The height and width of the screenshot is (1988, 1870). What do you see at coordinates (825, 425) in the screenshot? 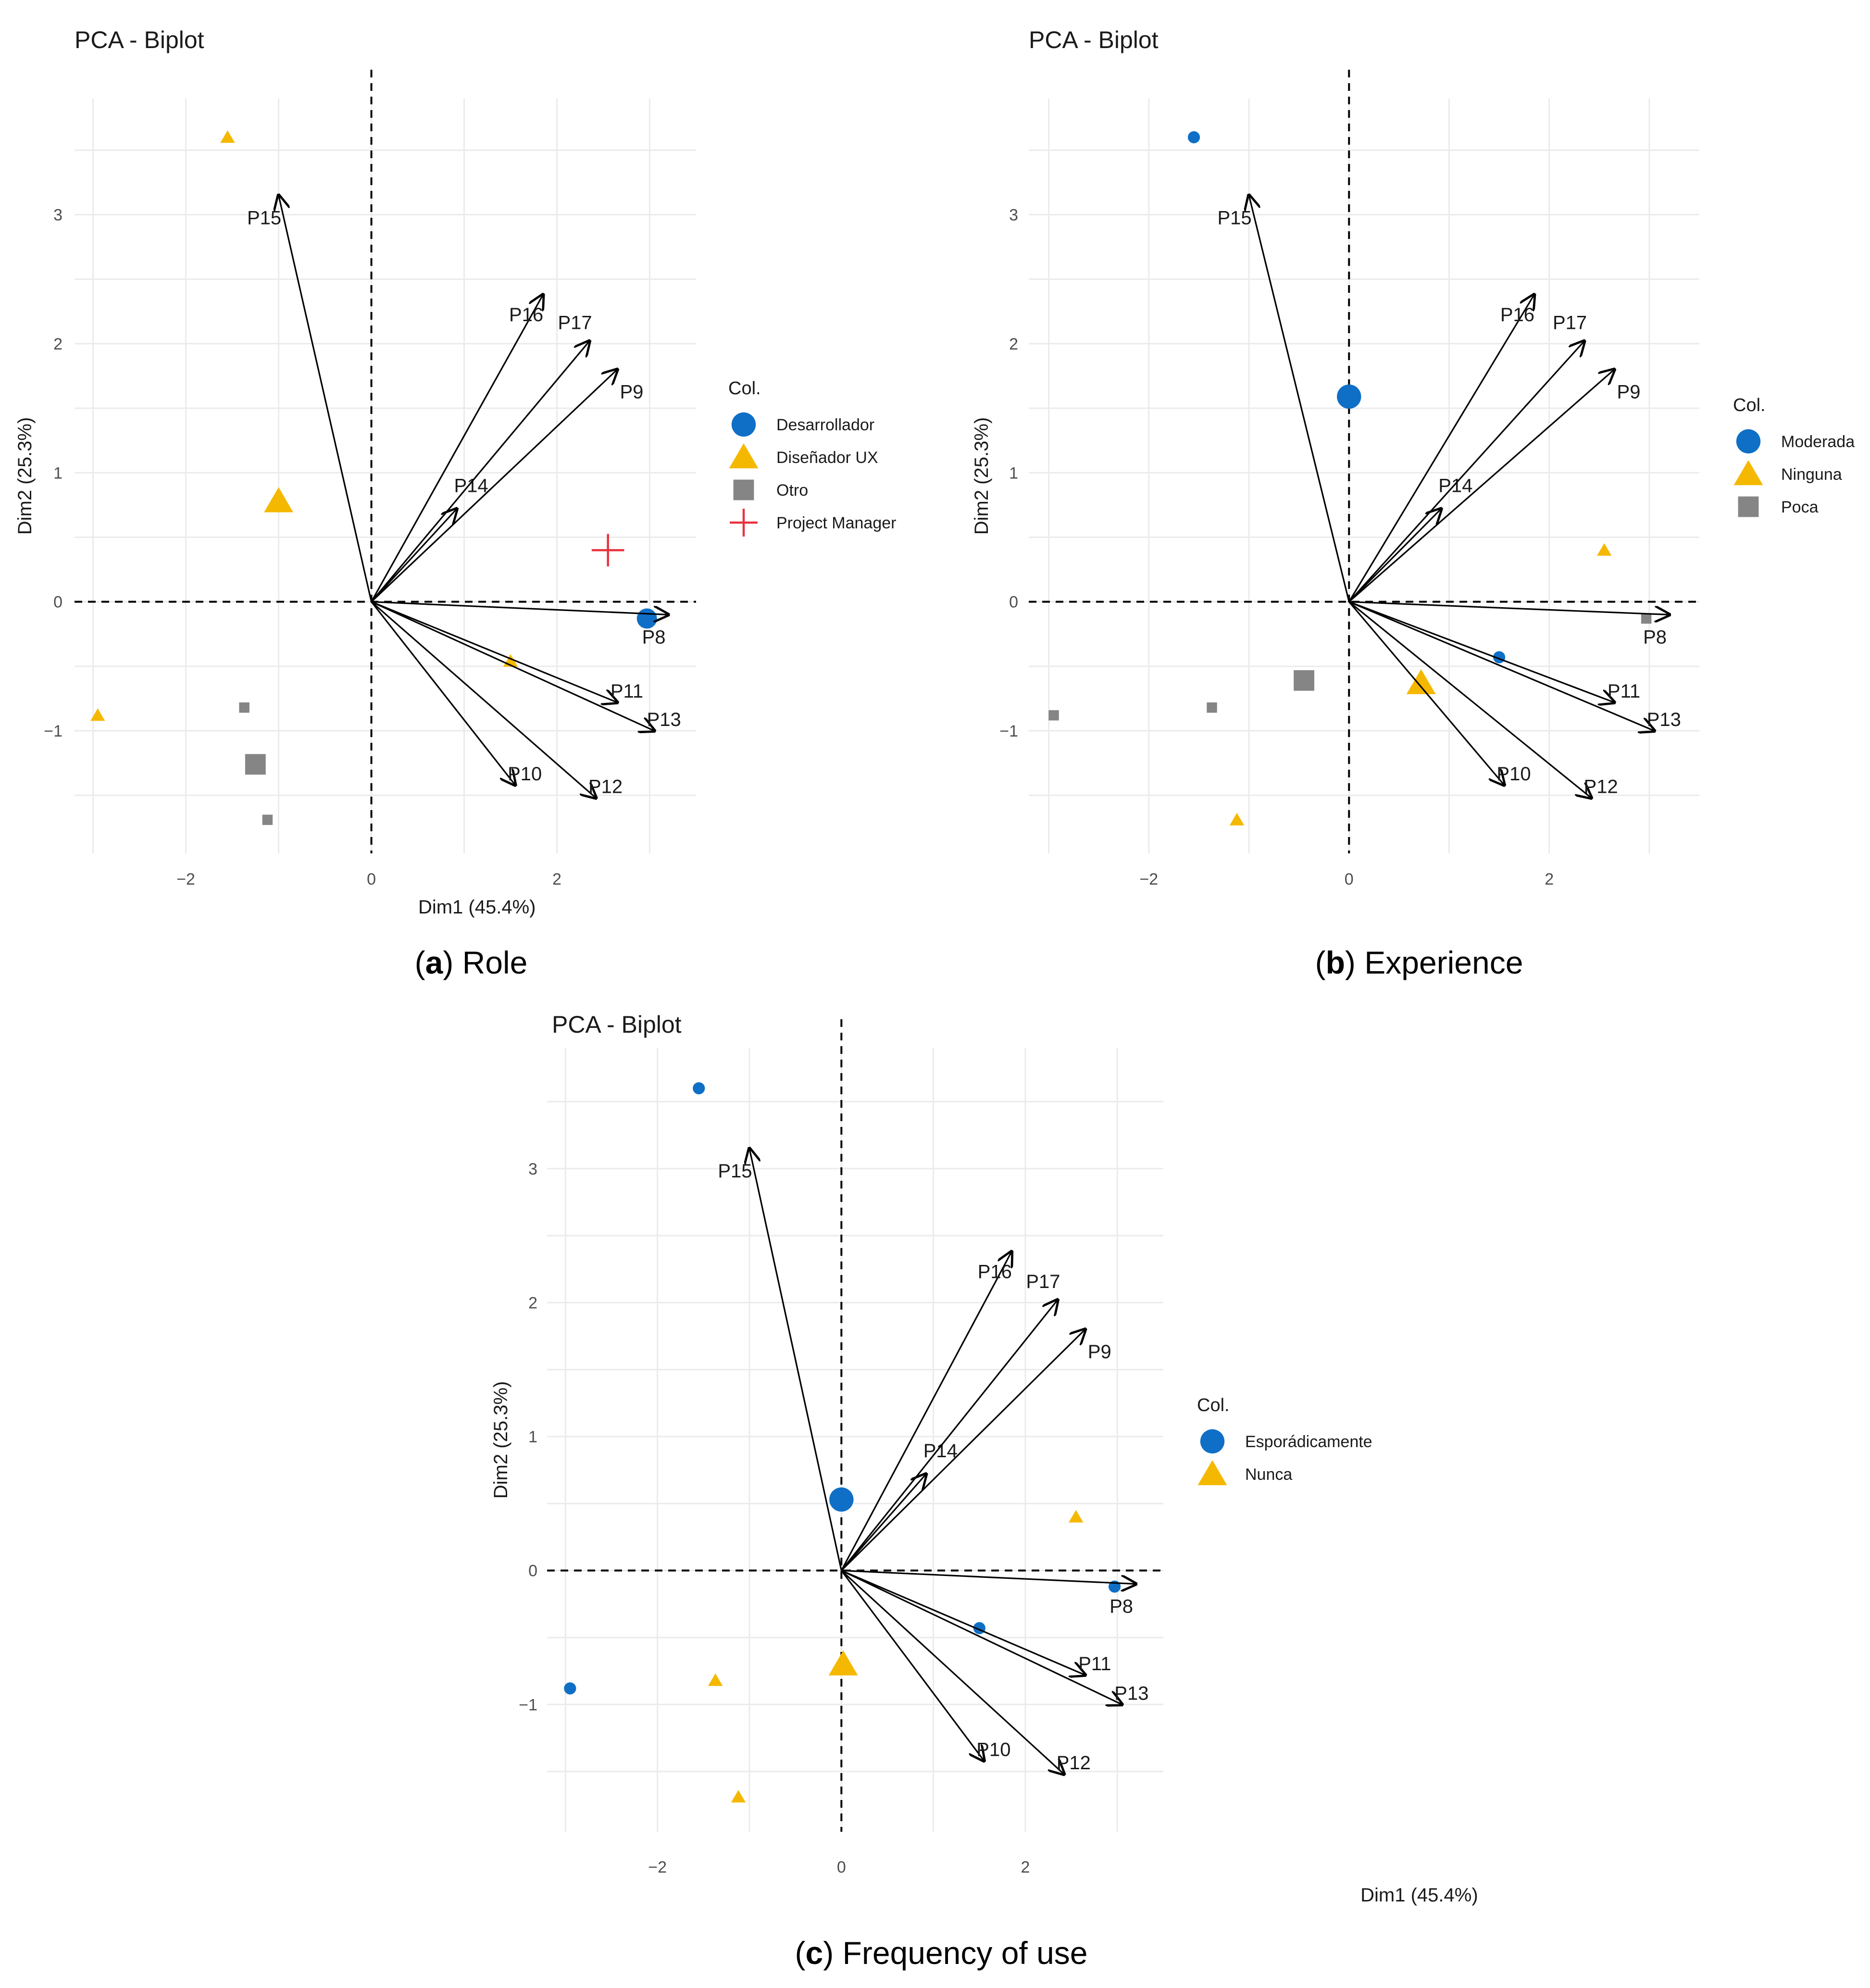
I see `legend-item-label: Desarrollador` at bounding box center [825, 425].